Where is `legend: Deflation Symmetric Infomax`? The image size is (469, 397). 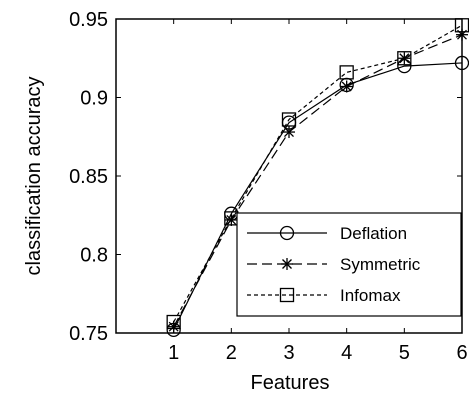 legend: Deflation Symmetric Infomax is located at coordinates (349, 264).